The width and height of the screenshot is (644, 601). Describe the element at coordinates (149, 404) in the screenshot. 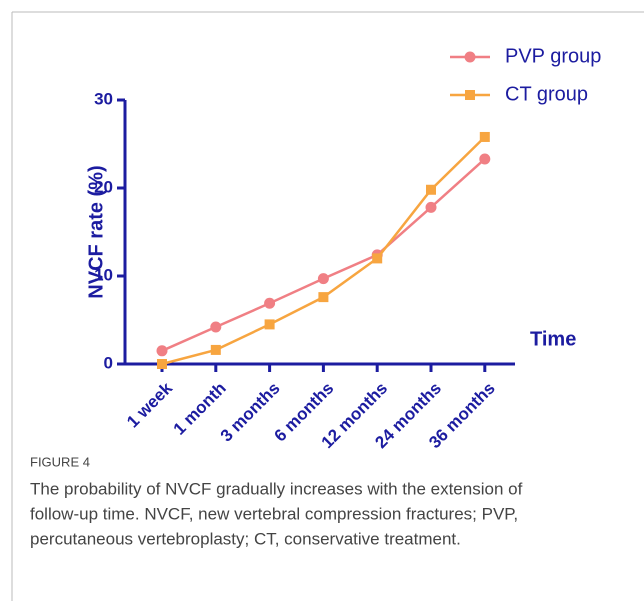

I see `x-tick-label: 1 week` at that location.